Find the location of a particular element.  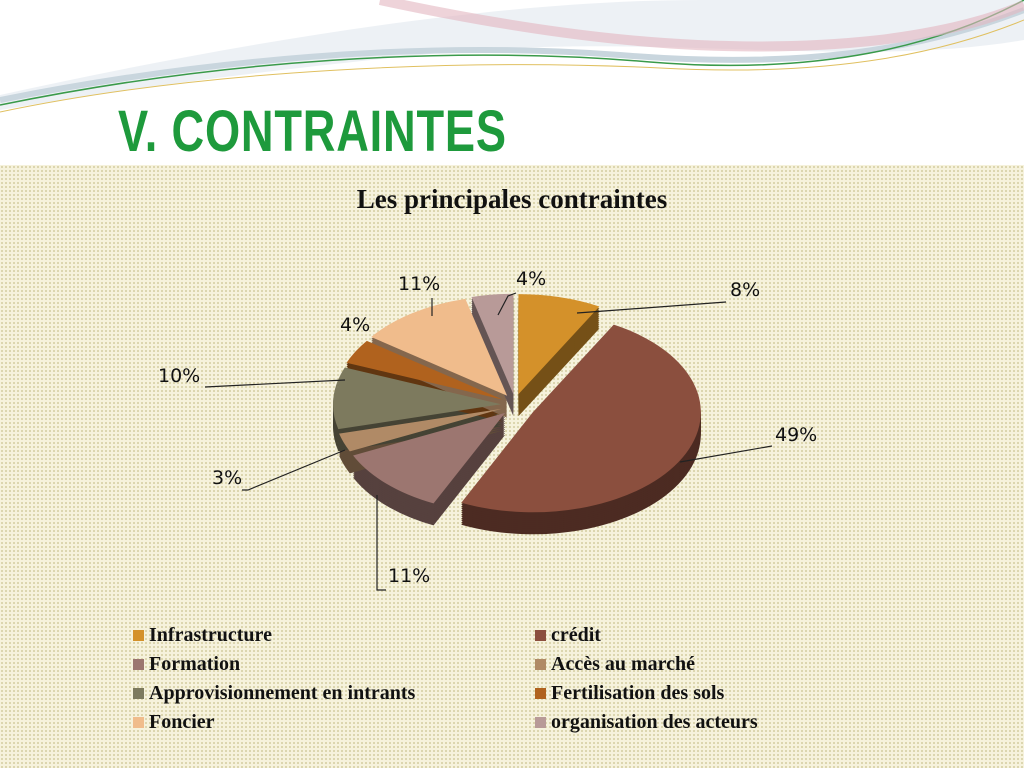

legend-item: Infrastructure is located at coordinates (334, 635).